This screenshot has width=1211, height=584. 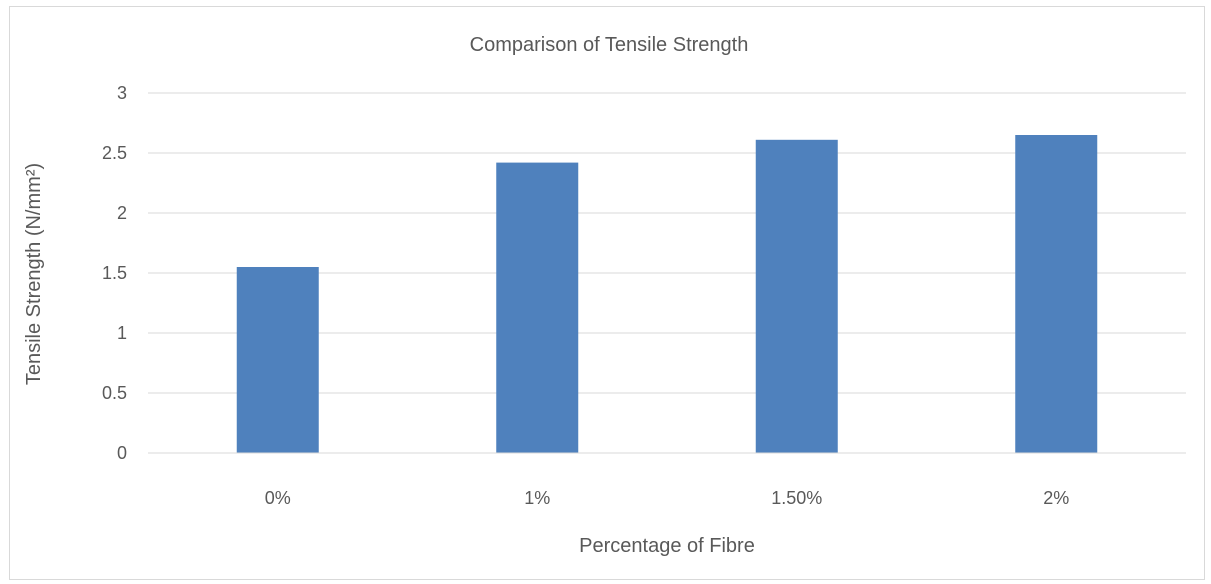 I want to click on chart-title: Comparison of Tensile Strength, so click(x=609, y=45).